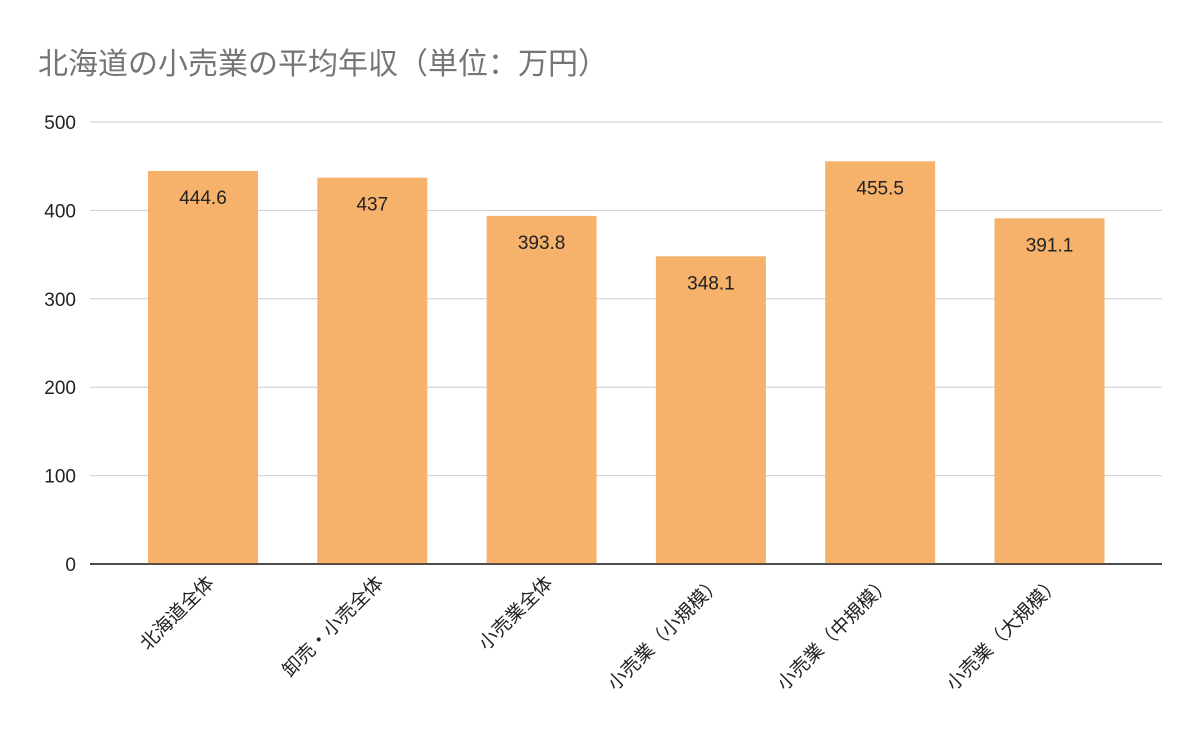  Describe the element at coordinates (880, 188) in the screenshot. I see `data-label: 455.5` at that location.